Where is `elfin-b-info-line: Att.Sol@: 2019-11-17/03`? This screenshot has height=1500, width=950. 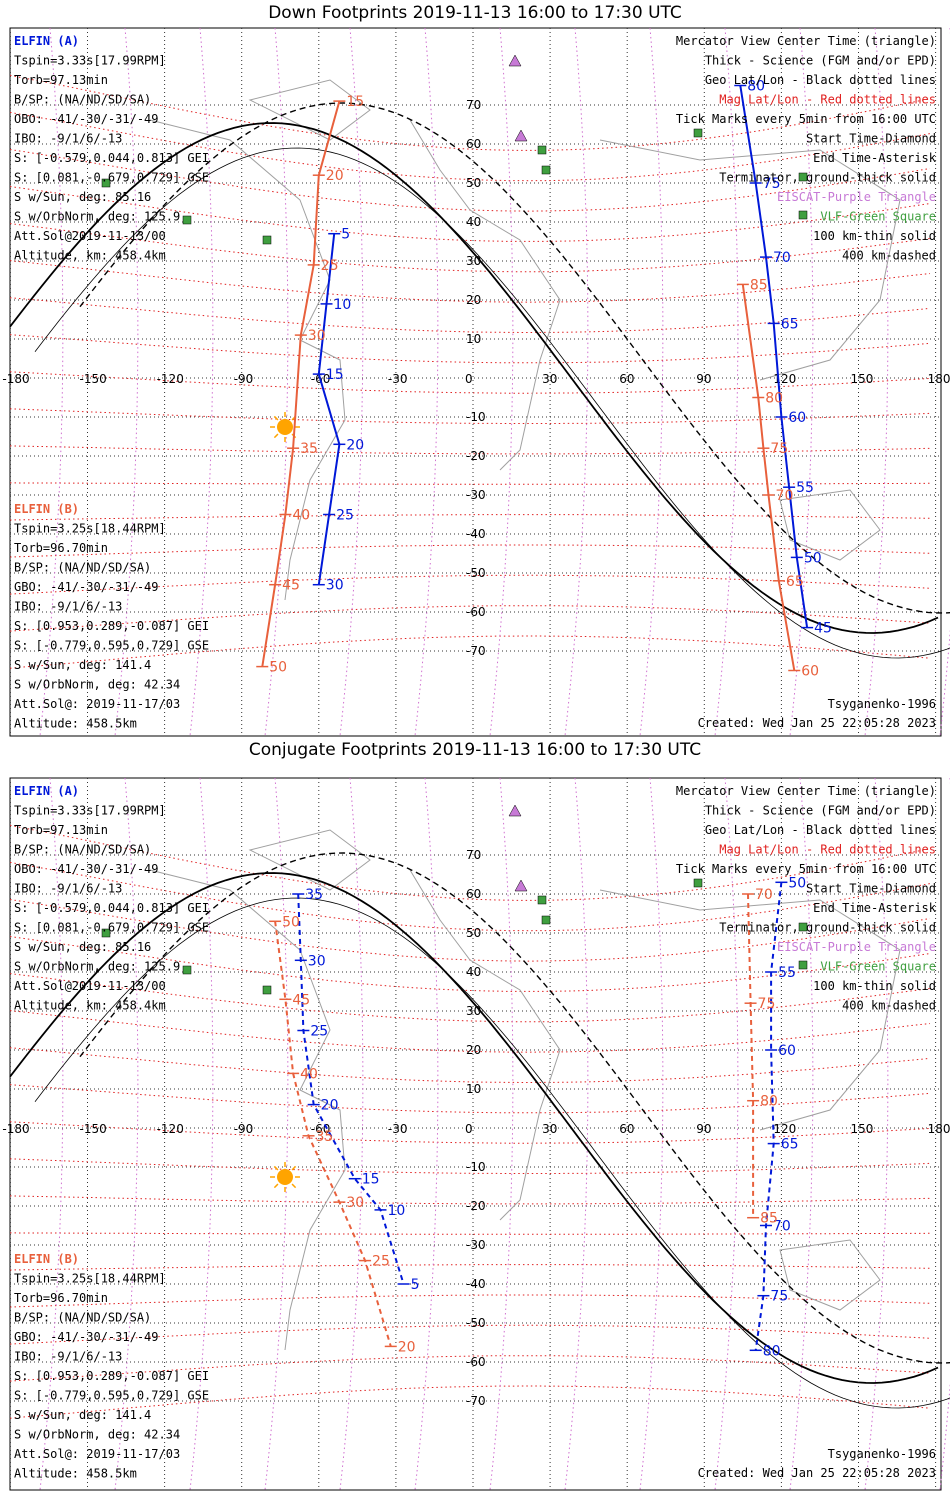 elfin-b-info-line: Att.Sol@: 2019-11-17/03 is located at coordinates (97, 704).